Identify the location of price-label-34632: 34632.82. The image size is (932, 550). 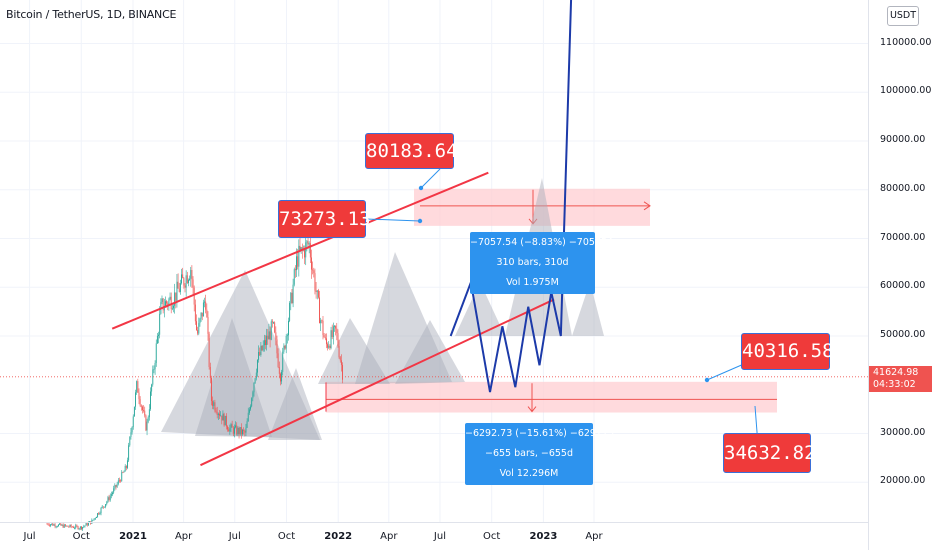
(769, 453).